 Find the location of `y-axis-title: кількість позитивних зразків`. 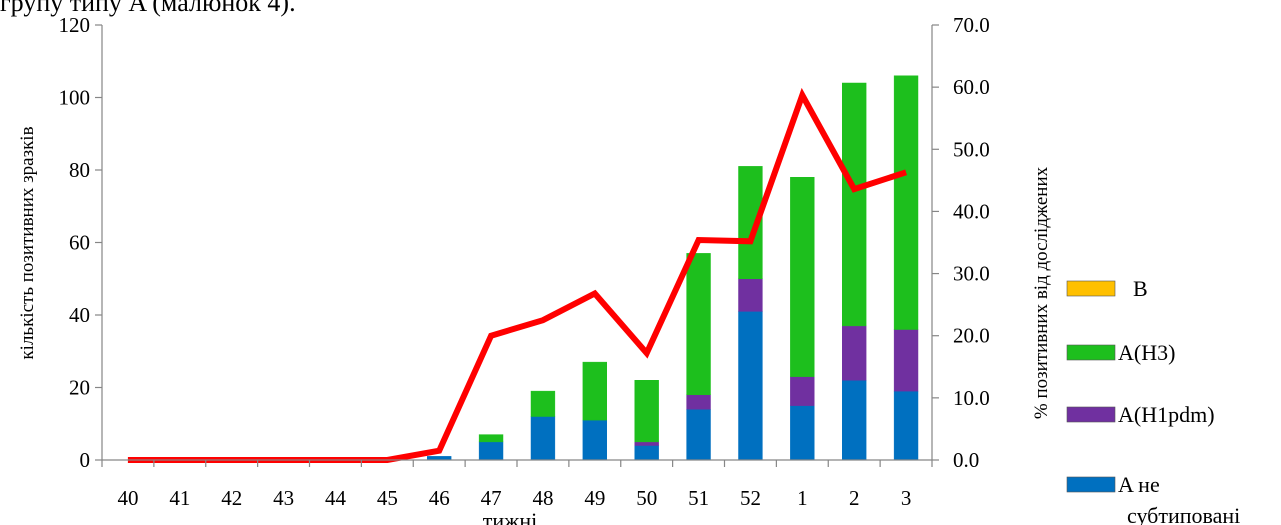

y-axis-title: кількість позитивних зразків is located at coordinates (27, 242).